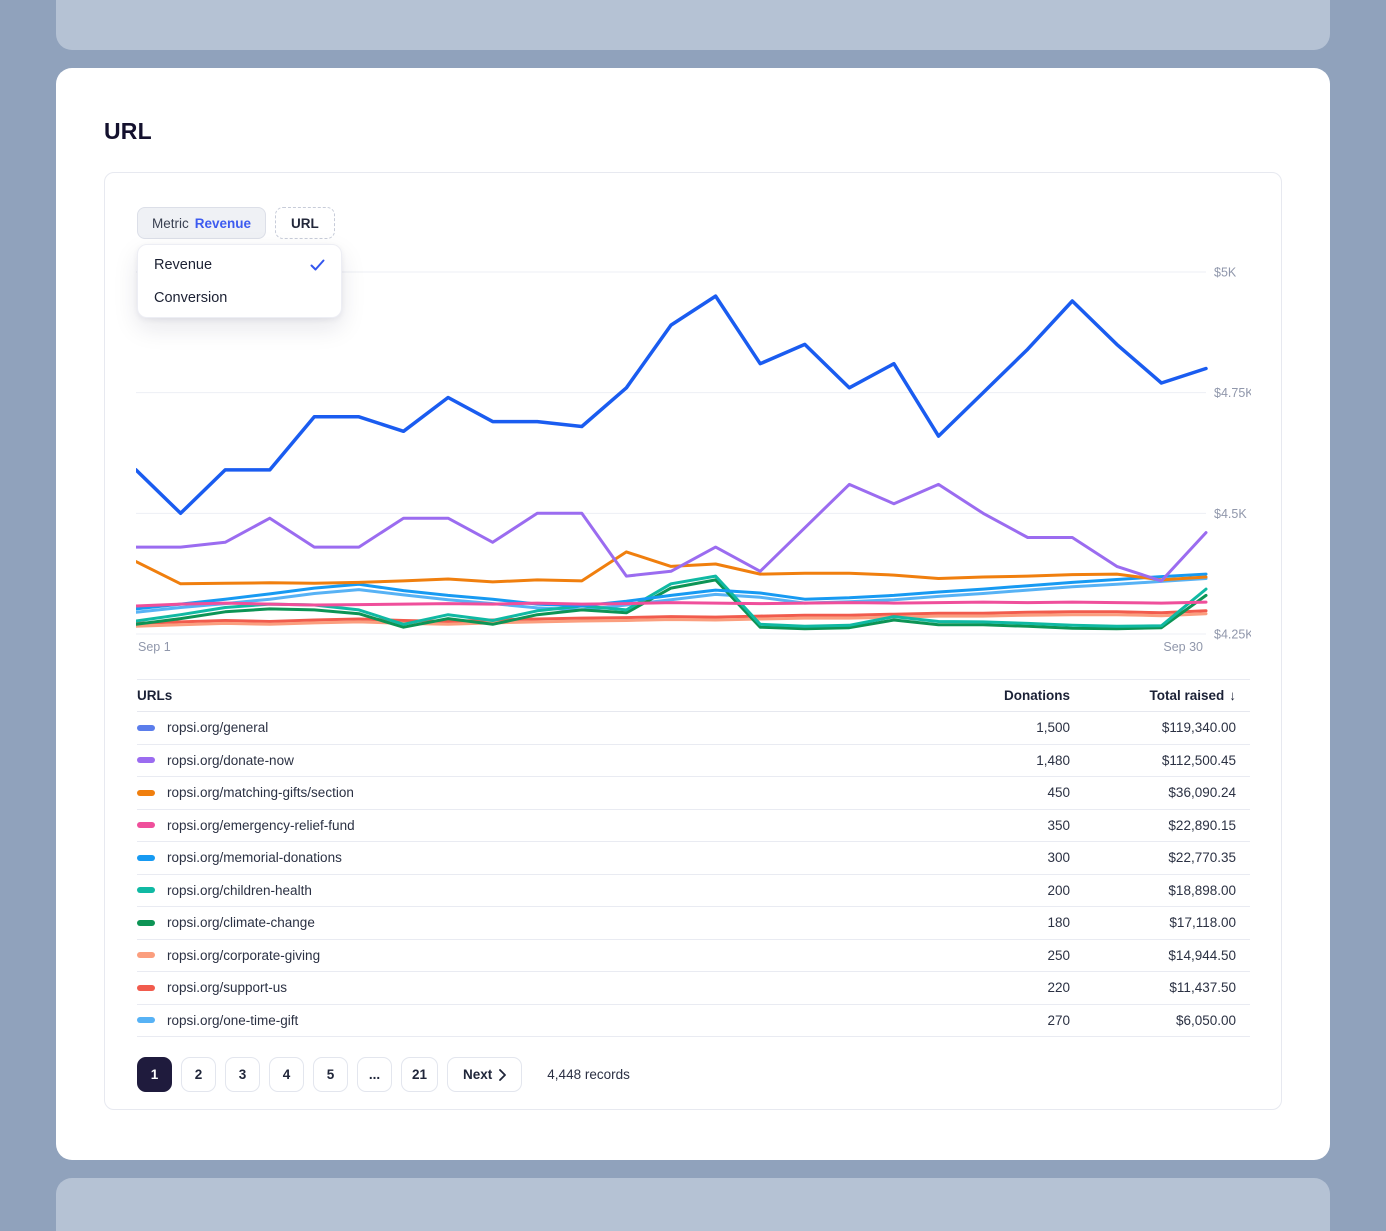  I want to click on donations-value: 220, so click(1058, 988).